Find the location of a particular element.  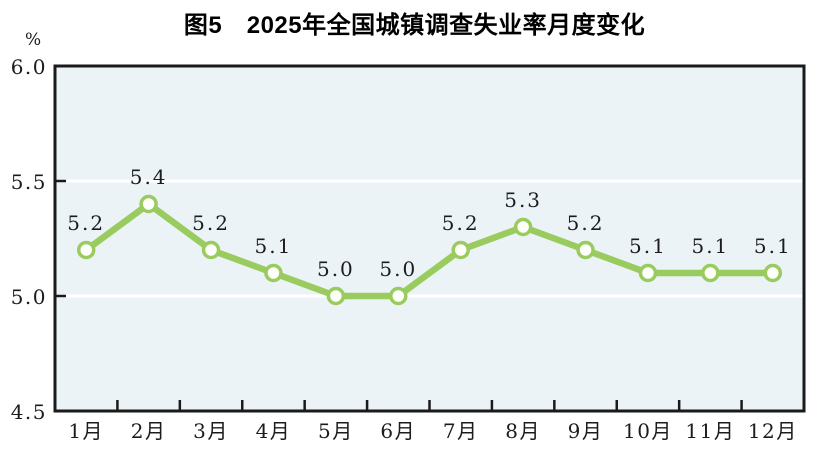

x-tick-label: 6月 is located at coordinates (398, 431).